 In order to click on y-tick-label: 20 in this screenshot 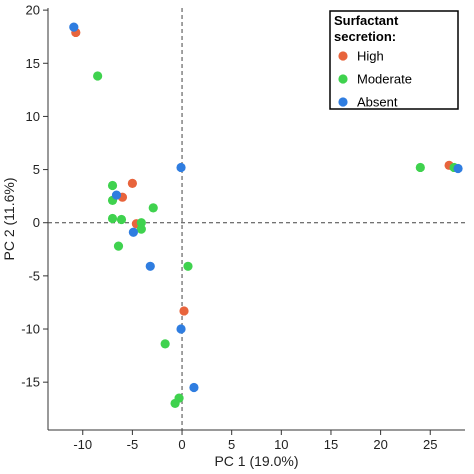, I will do `click(33, 10)`.